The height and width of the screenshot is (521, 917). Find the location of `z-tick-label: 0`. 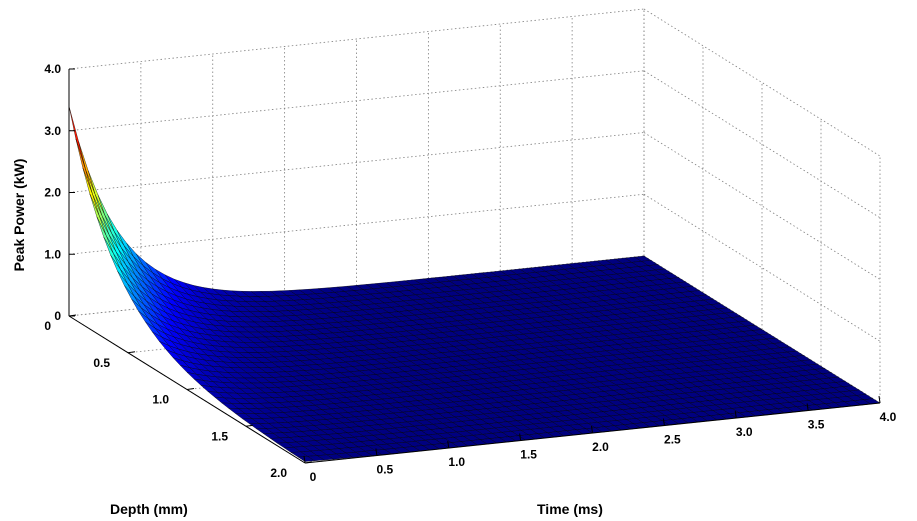

z-tick-label: 0 is located at coordinates (57, 316).